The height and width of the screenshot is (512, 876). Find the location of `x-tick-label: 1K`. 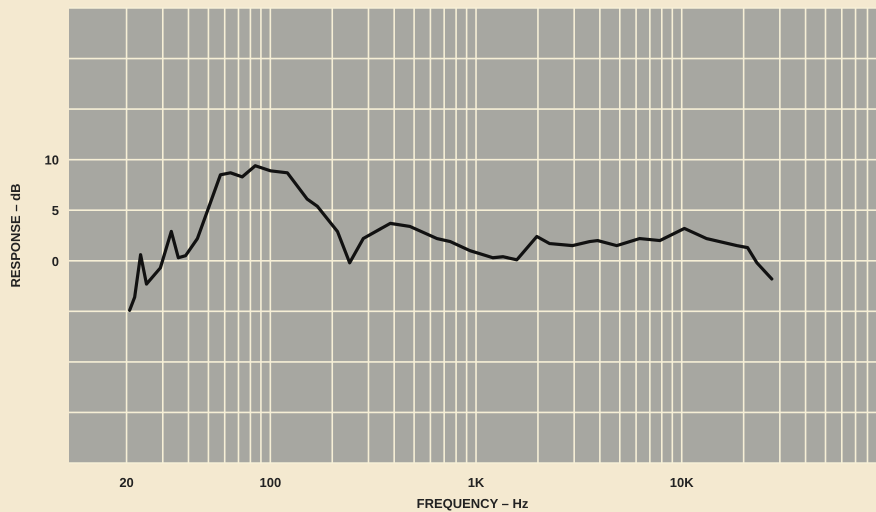

x-tick-label: 1K is located at coordinates (476, 482).